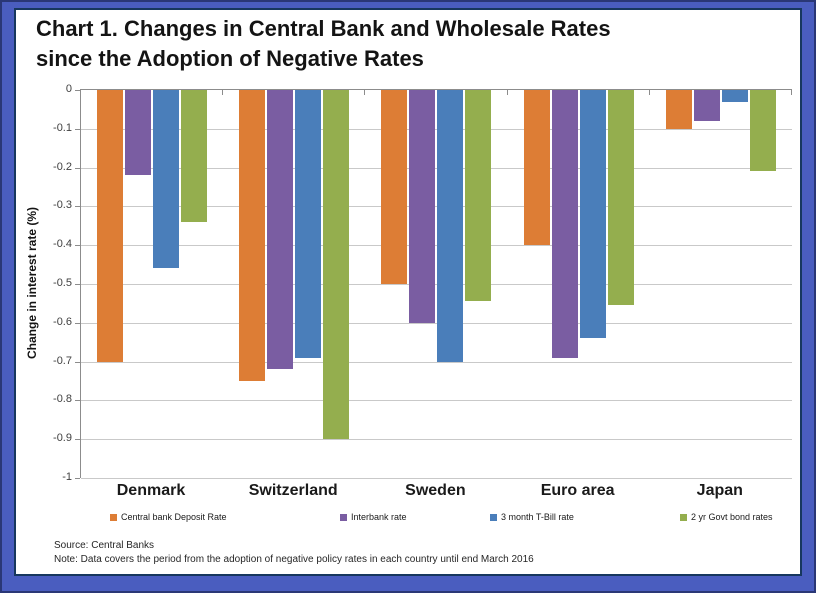 This screenshot has width=816, height=593. I want to click on y-axis-tick-label: -0.4, so click(62, 244).